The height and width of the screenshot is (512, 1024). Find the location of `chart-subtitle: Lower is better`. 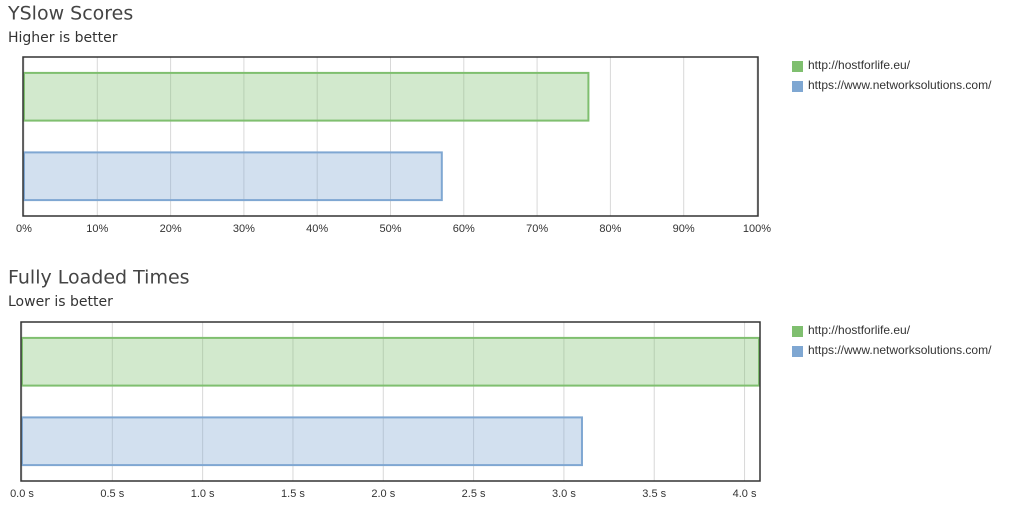

chart-subtitle: Lower is better is located at coordinates (60, 302).